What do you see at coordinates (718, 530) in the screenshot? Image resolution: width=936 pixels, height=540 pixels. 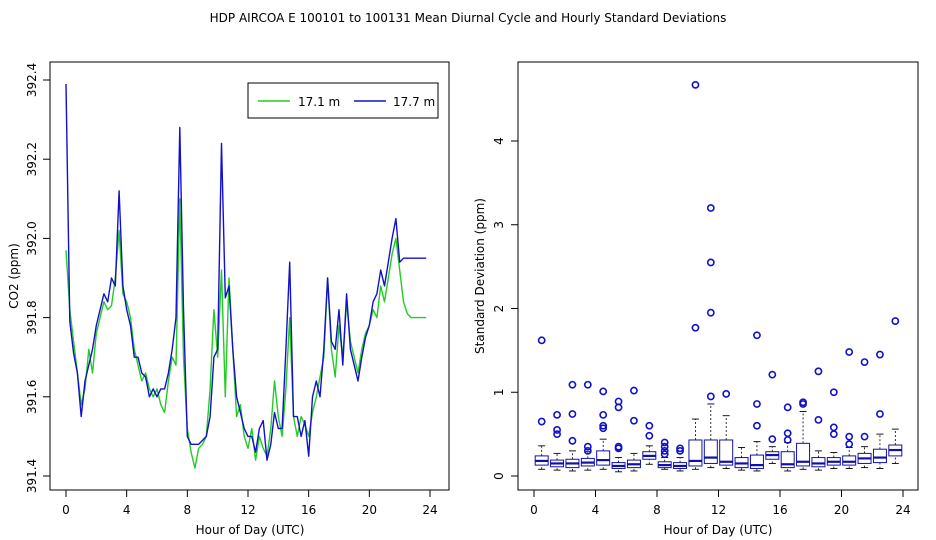 I see `boxplot-x-label: Hour of Day (UTC)` at bounding box center [718, 530].